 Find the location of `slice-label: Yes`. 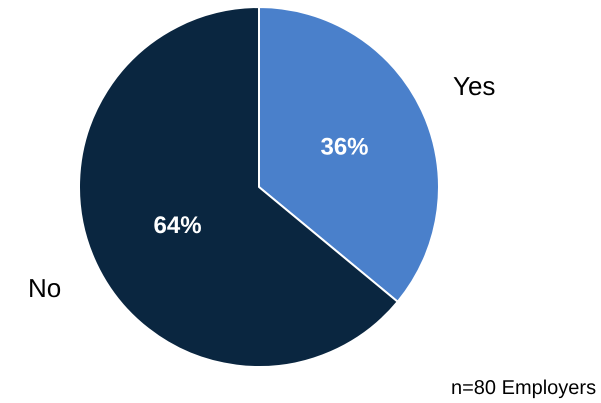

slice-label: Yes is located at coordinates (474, 86).